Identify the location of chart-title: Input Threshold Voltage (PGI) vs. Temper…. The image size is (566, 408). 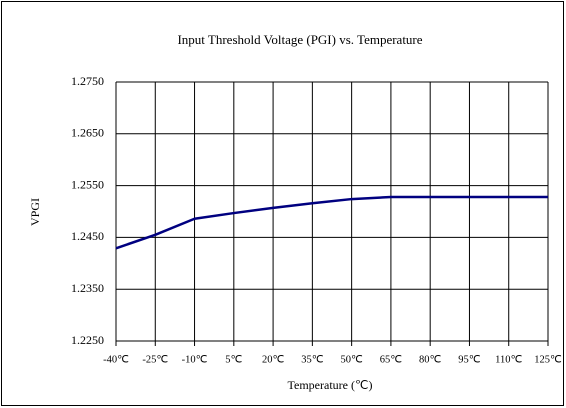
(299, 39).